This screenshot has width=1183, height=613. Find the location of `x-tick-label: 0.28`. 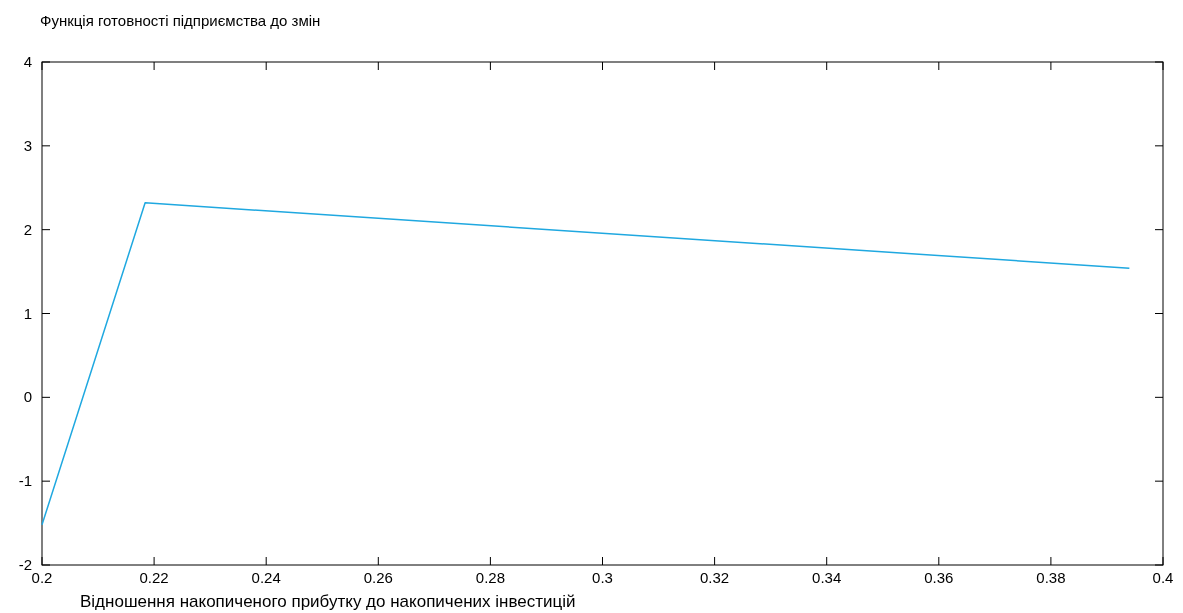

x-tick-label: 0.28 is located at coordinates (490, 577).